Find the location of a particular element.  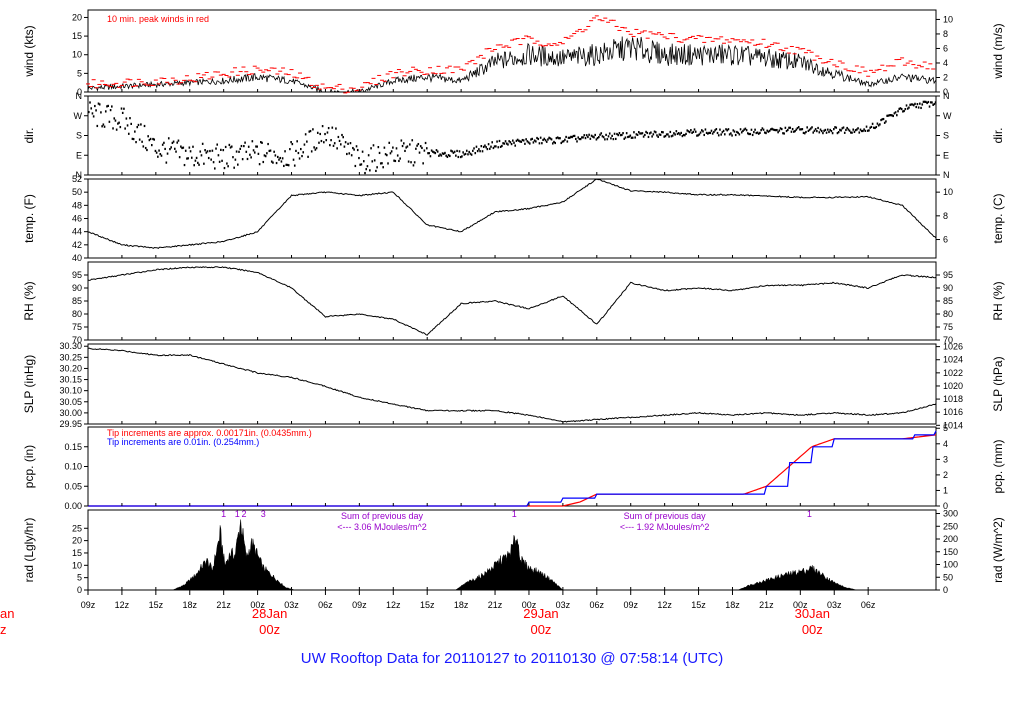

y-axis-title-left: dir. is located at coordinates (29, 135).